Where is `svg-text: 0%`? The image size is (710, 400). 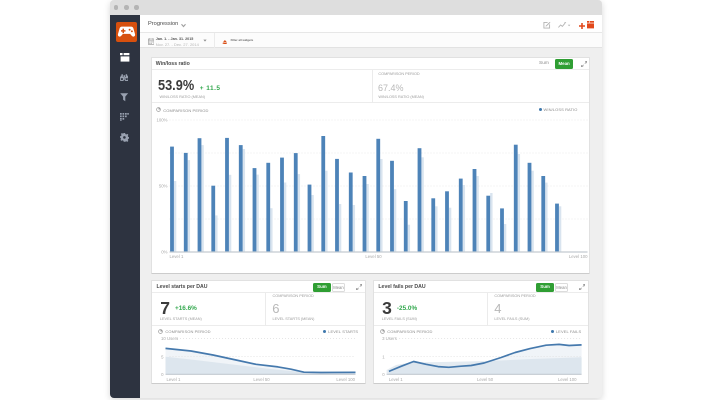
svg-text: 0% is located at coordinates (164, 252).